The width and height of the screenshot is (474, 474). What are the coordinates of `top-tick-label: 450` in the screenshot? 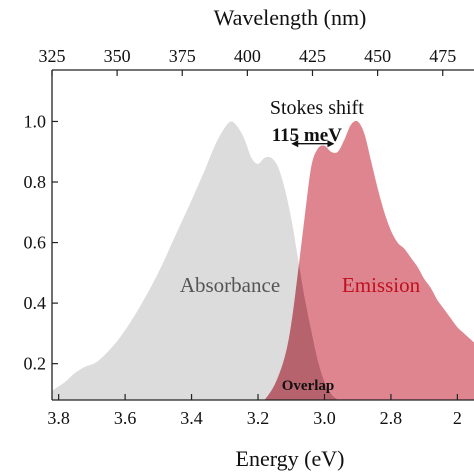 It's located at (377, 56).